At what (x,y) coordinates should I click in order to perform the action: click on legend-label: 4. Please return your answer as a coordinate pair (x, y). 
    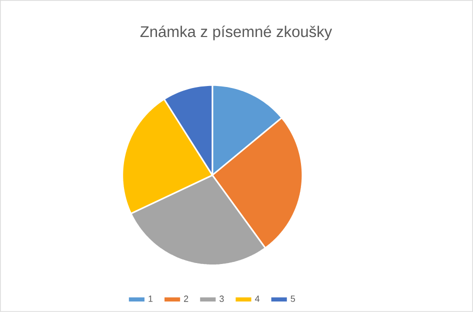
    Looking at the image, I should click on (257, 299).